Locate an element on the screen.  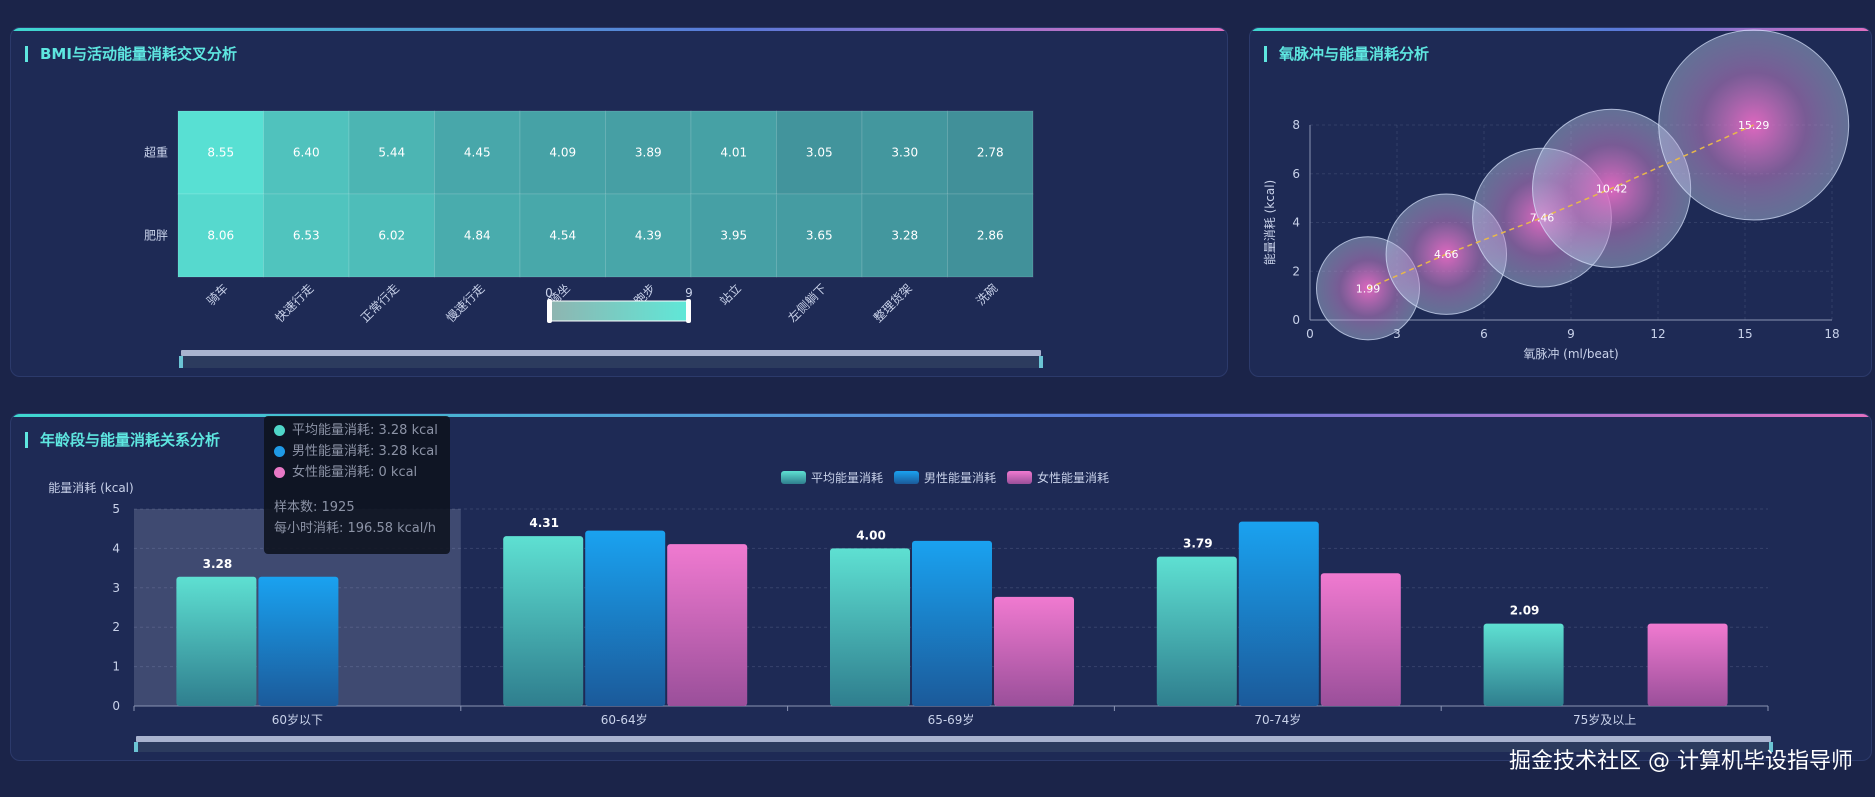
heatmap-cell-value: 6.53 is located at coordinates (306, 236).